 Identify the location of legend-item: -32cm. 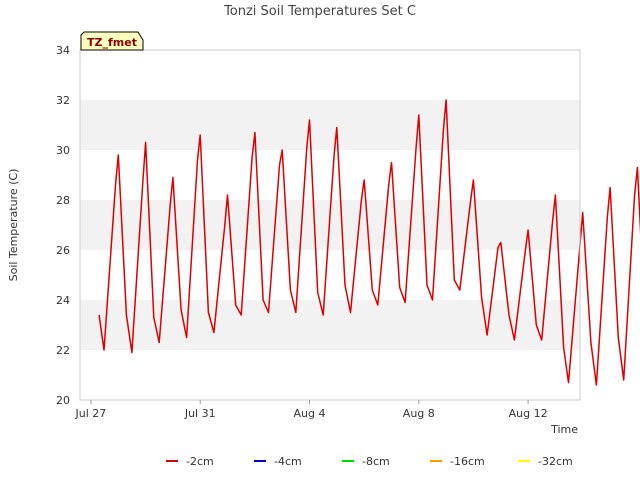
(545, 461).